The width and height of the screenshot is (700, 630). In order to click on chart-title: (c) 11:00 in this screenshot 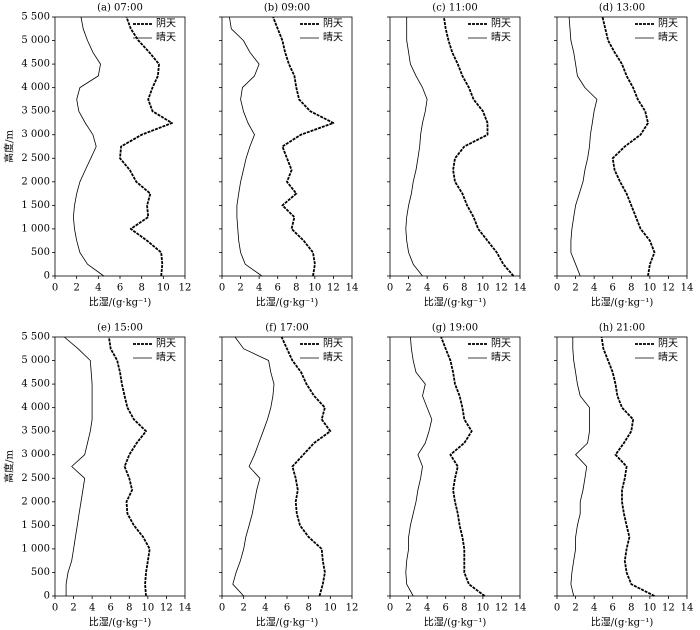, I will do `click(454, 8)`.